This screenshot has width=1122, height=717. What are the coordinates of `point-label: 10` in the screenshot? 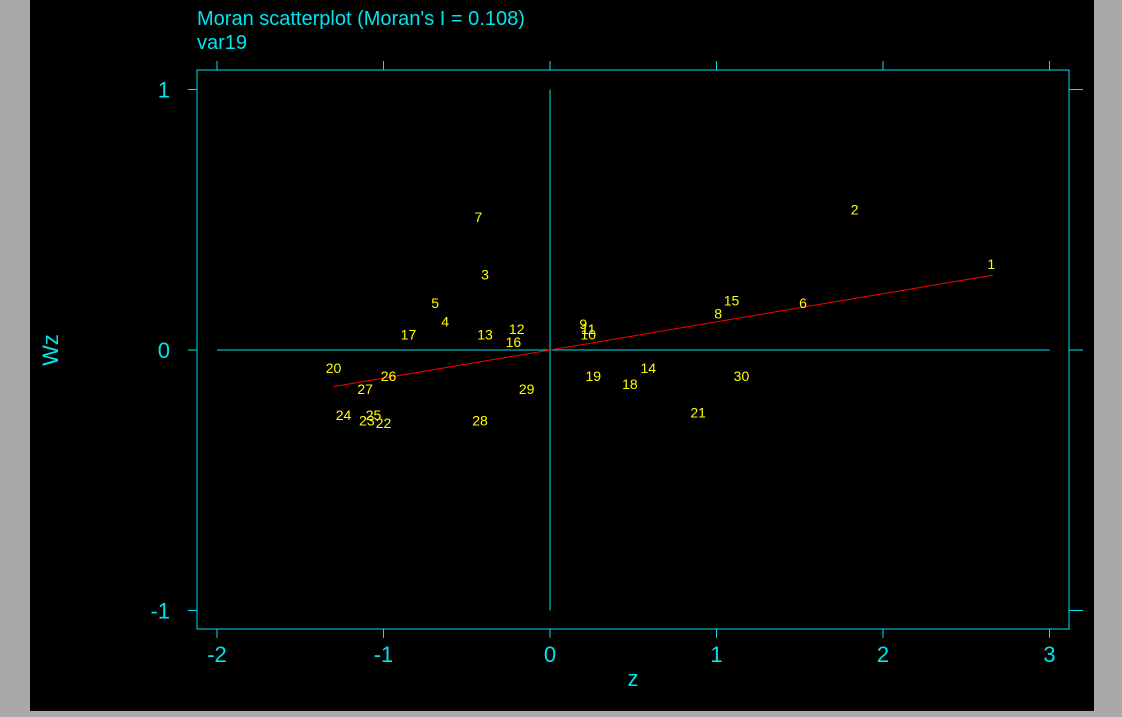 It's located at (589, 334).